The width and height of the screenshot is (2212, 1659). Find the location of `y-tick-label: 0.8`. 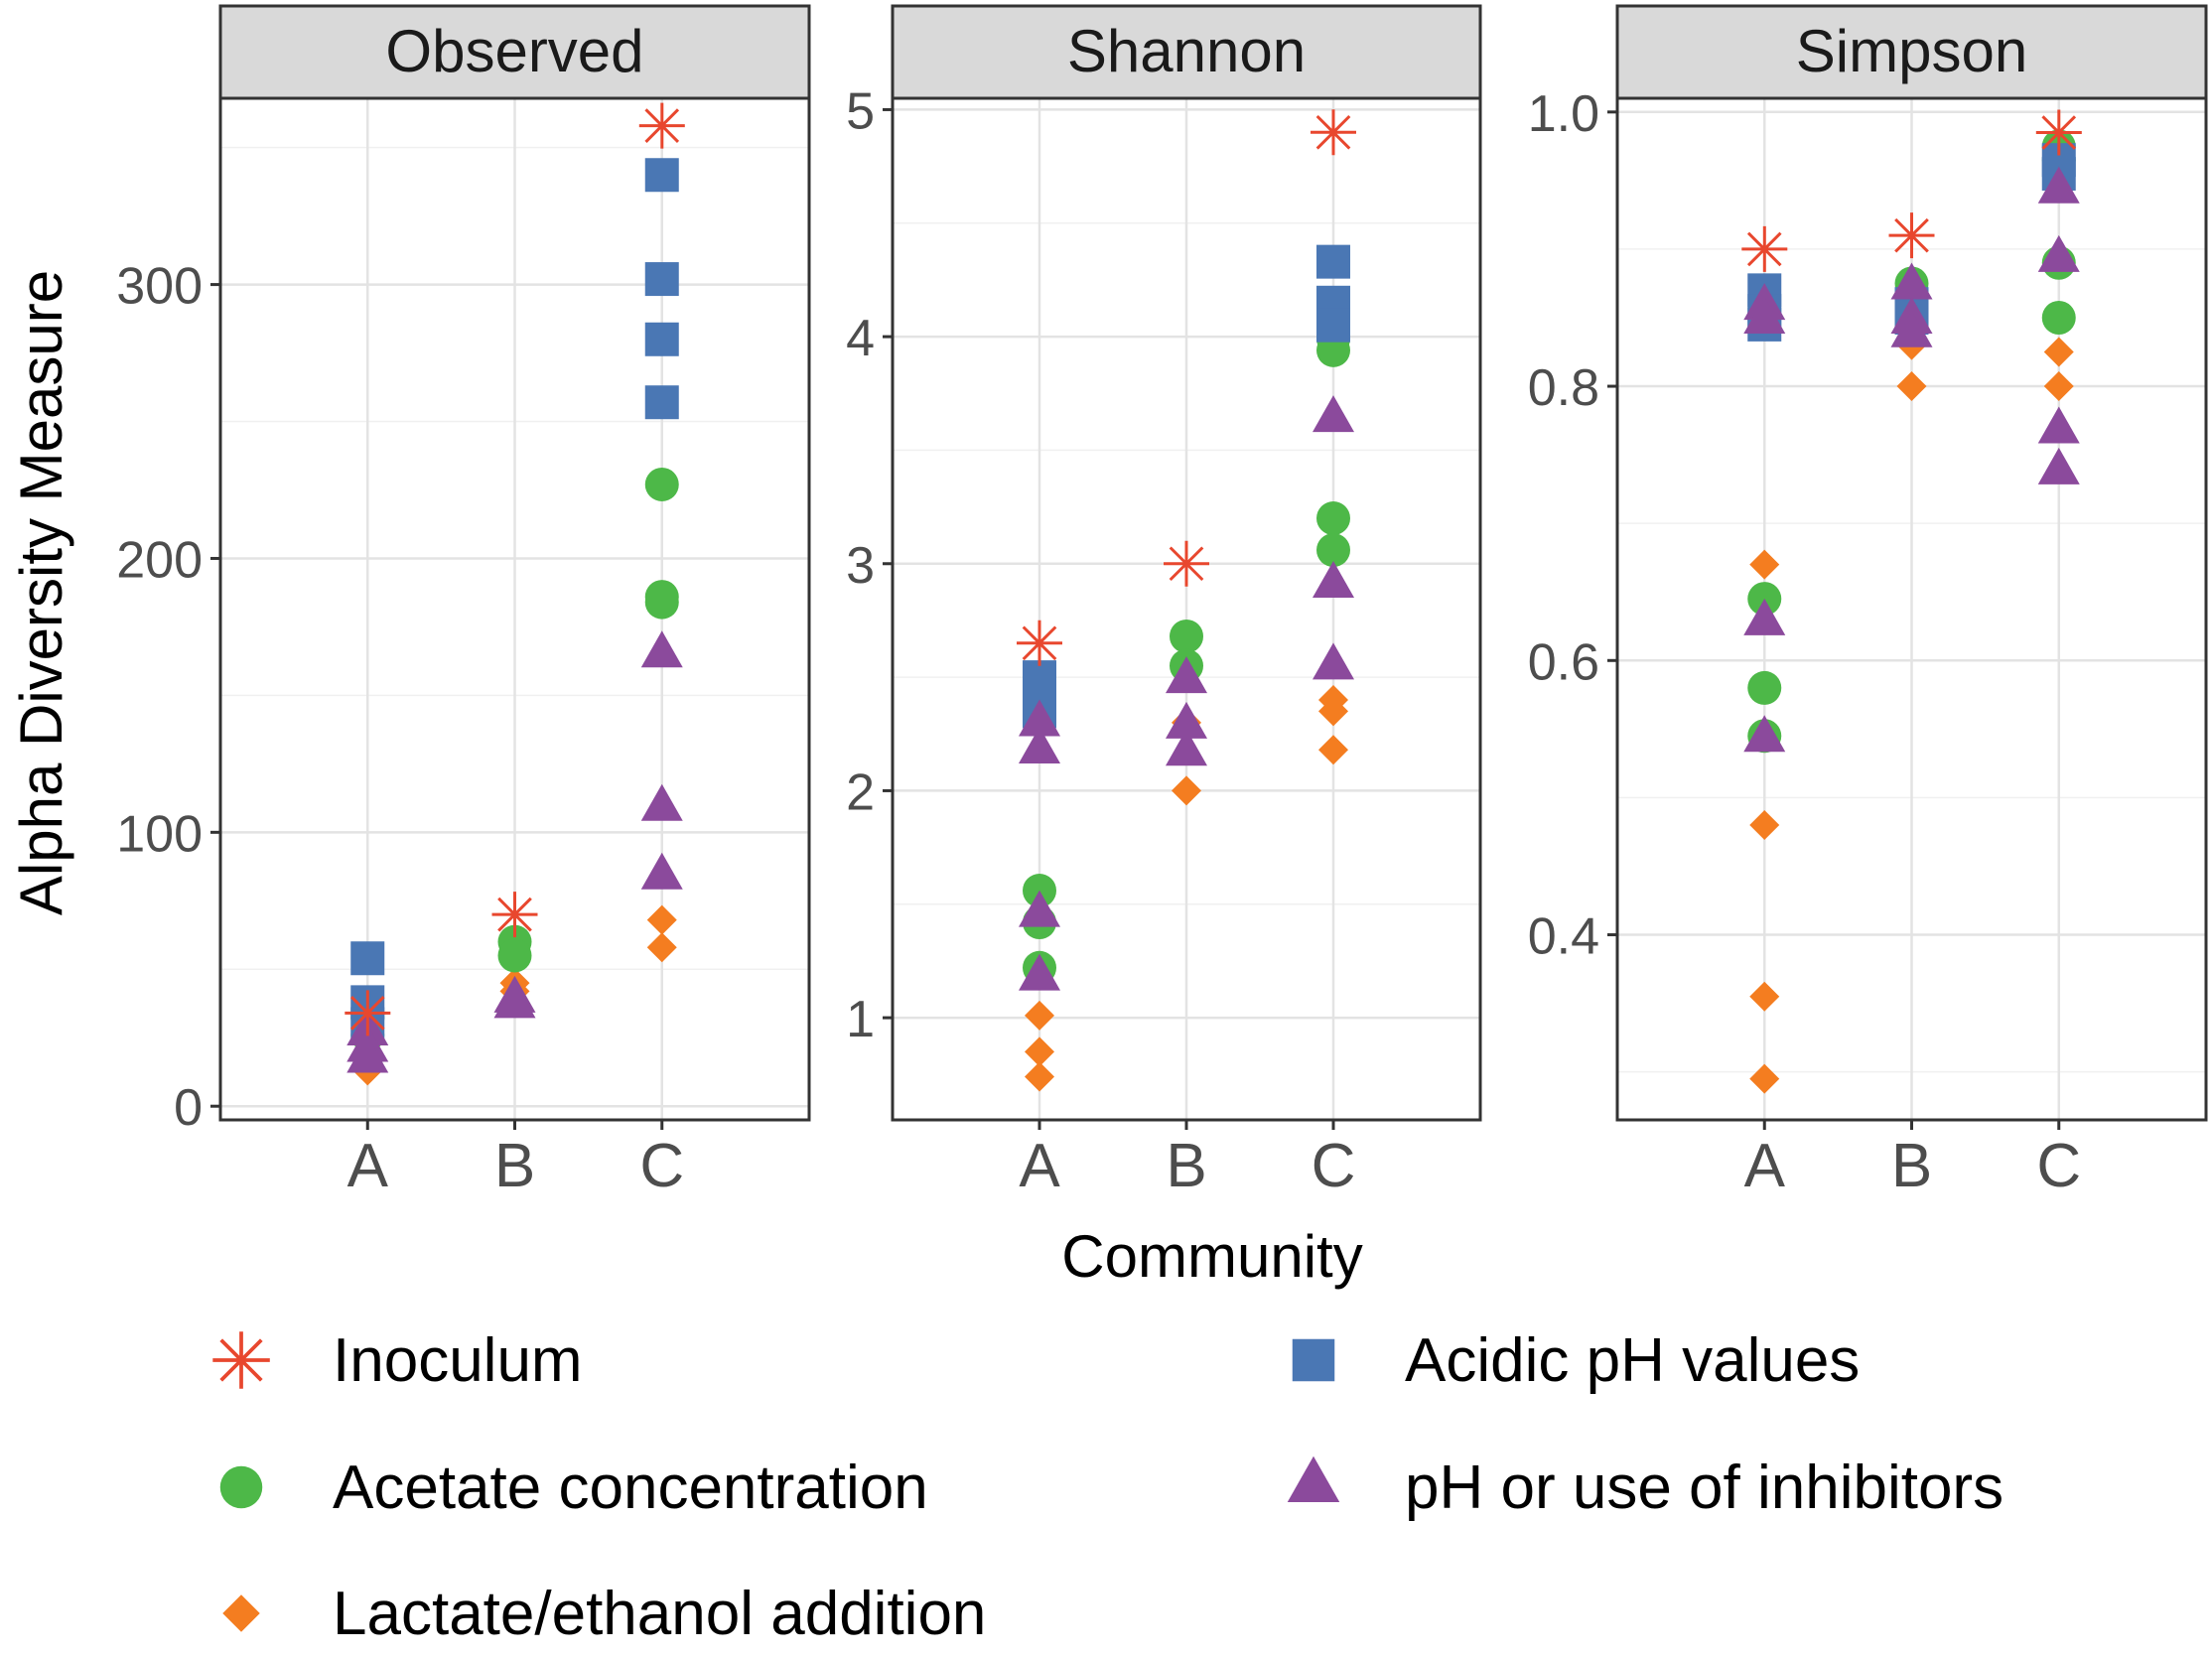

y-tick-label: 0.8 is located at coordinates (1563, 388).